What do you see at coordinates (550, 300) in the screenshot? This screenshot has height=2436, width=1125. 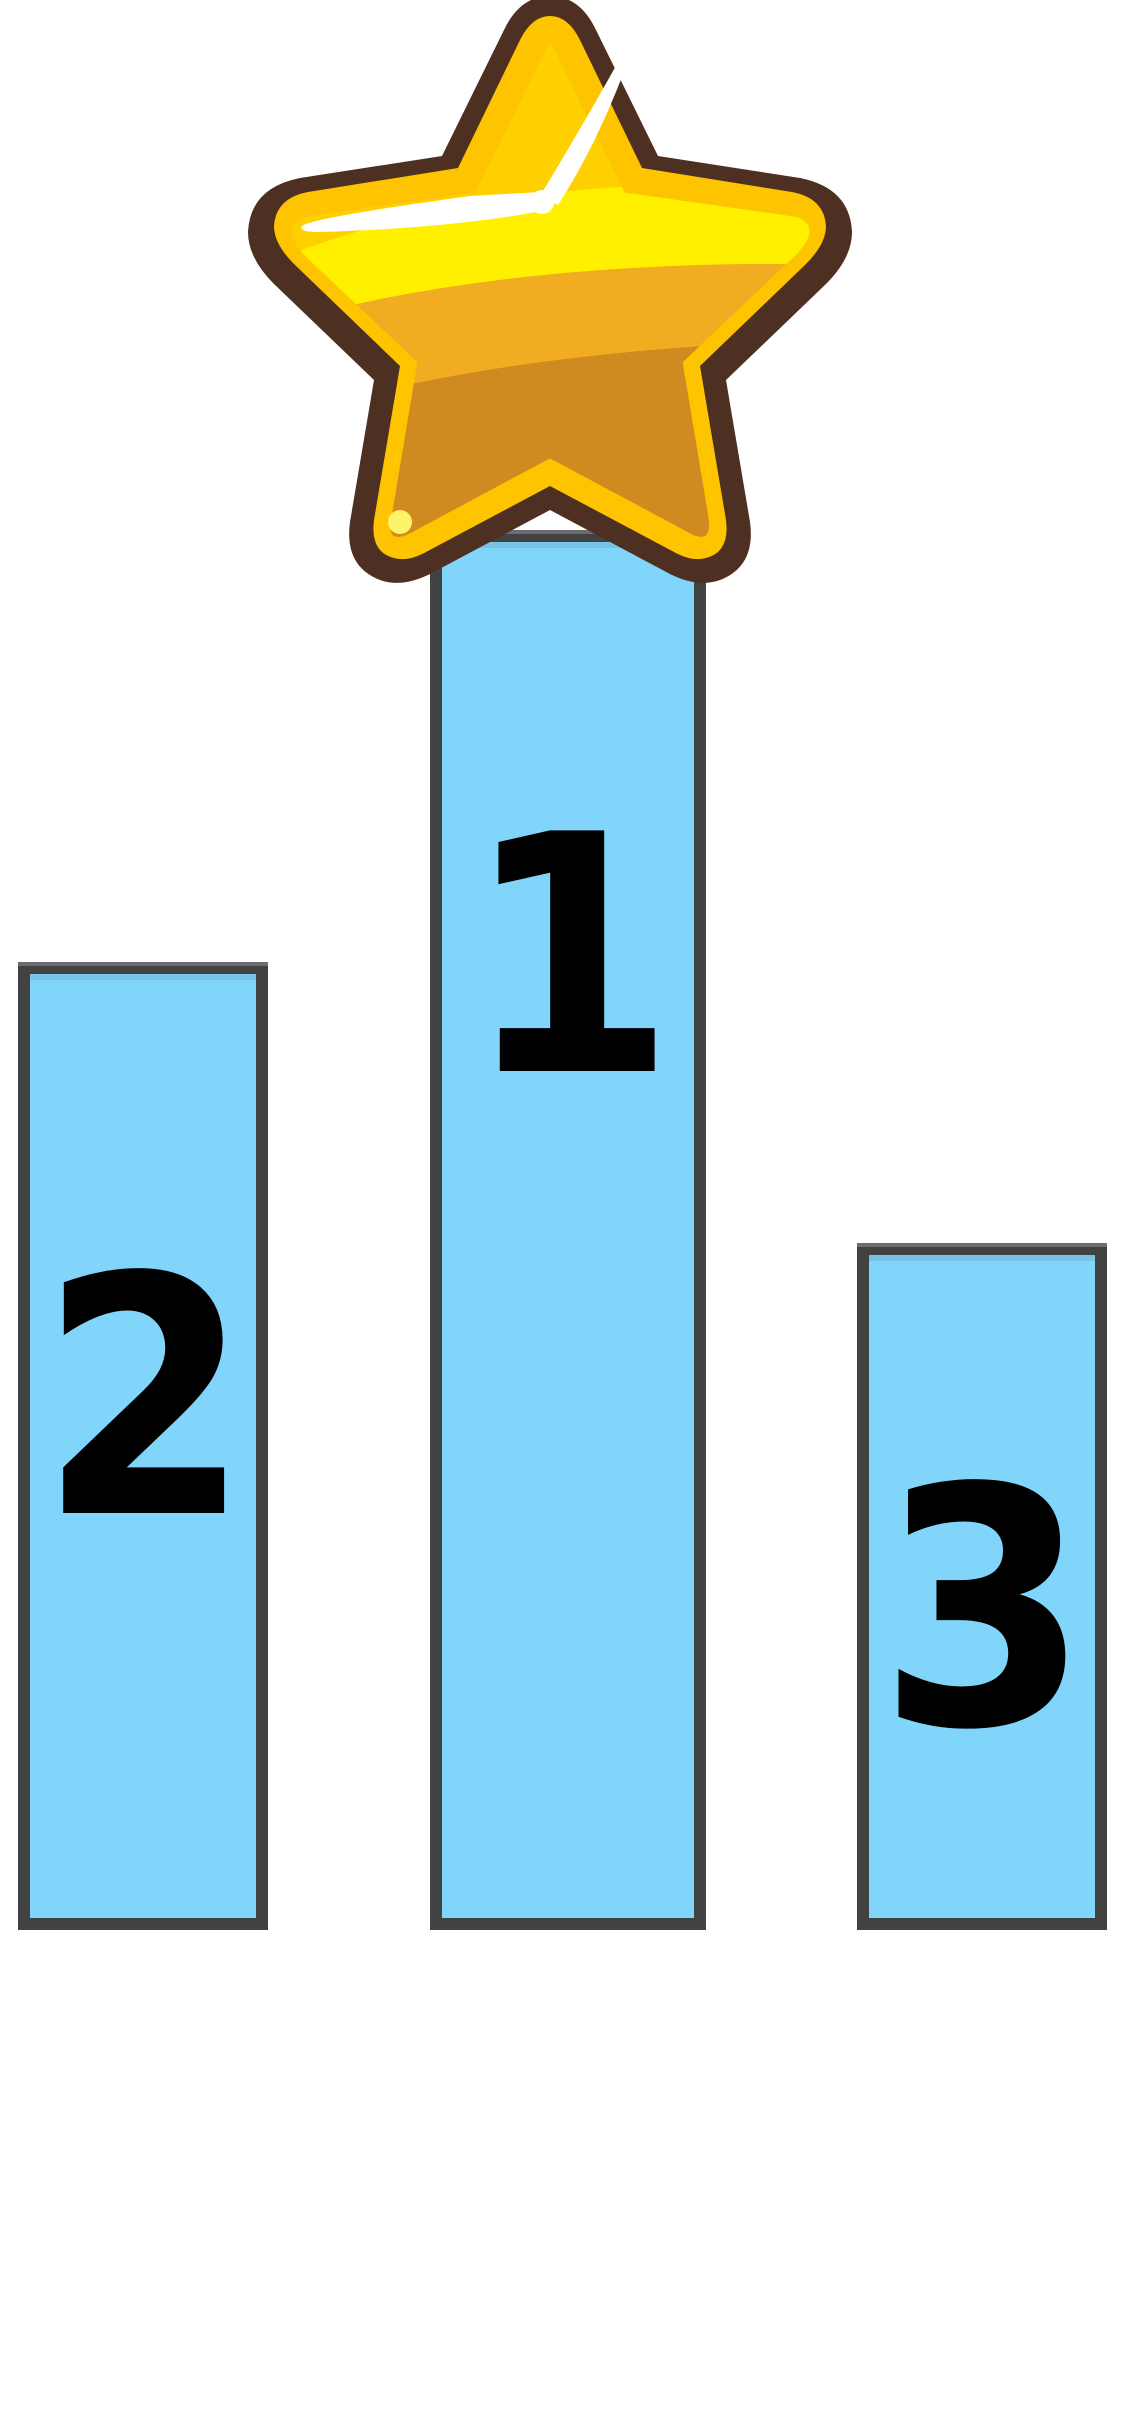 I see `star-icon` at bounding box center [550, 300].